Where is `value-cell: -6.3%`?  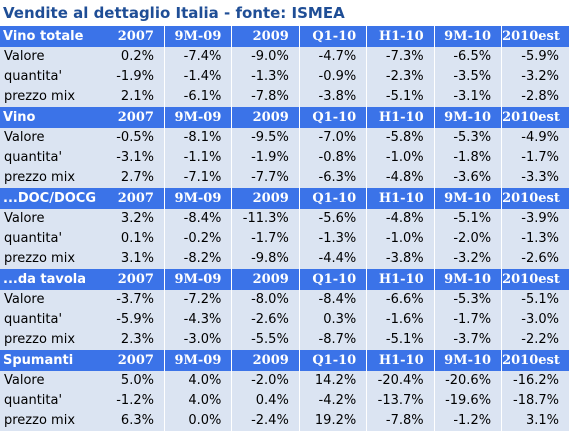 value-cell: -6.3% is located at coordinates (333, 178).